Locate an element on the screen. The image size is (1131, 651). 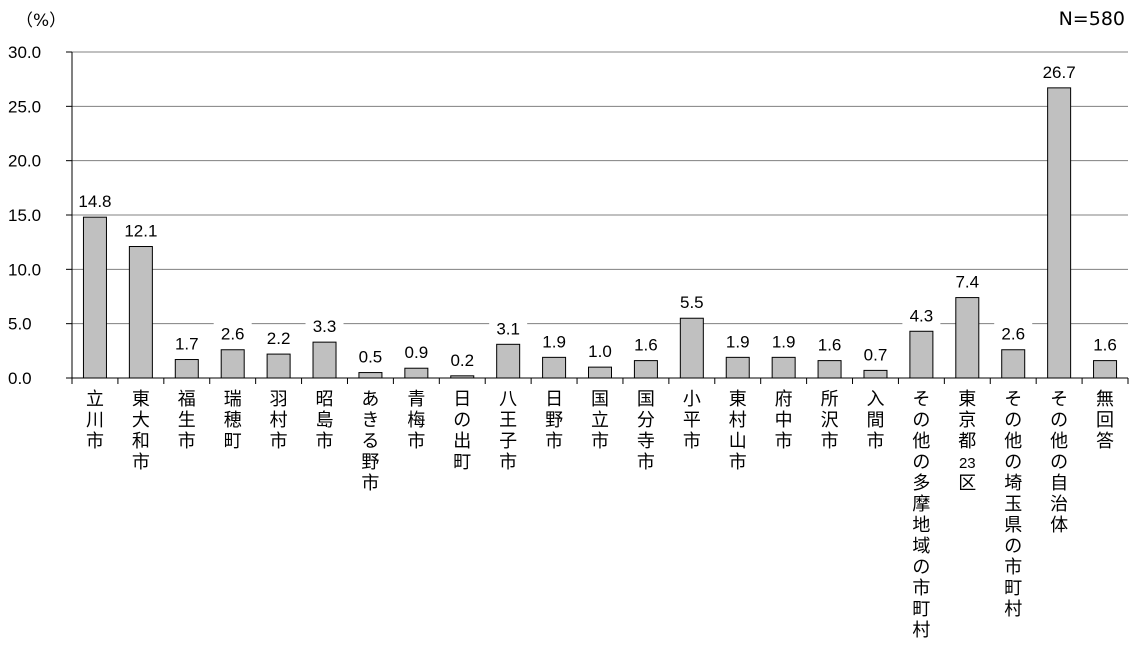
value-label: 14.8 is located at coordinates (94, 201).